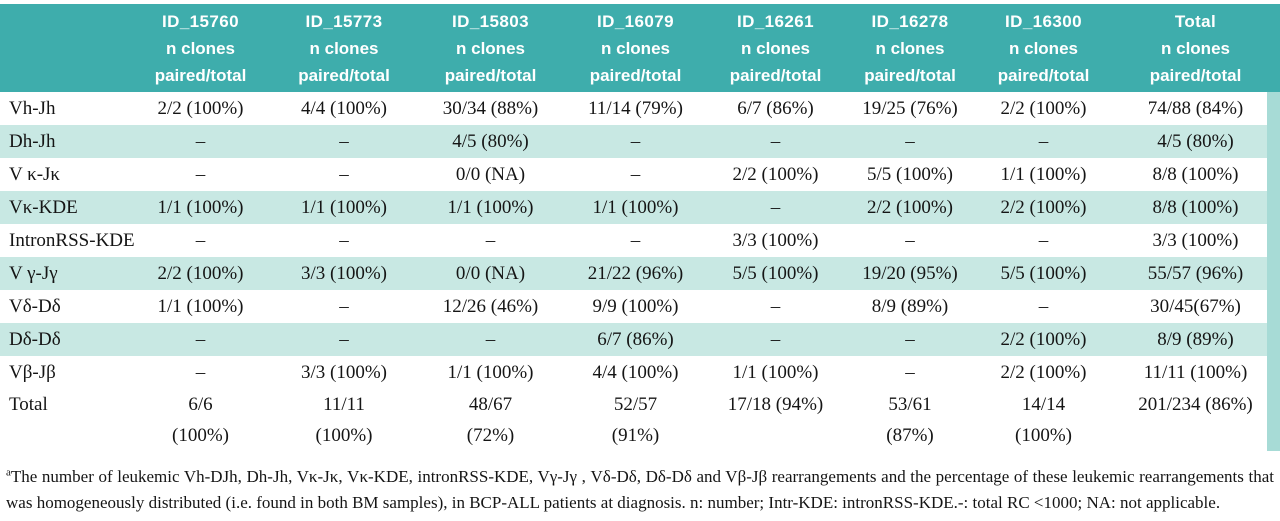 The height and width of the screenshot is (521, 1280). Describe the element at coordinates (635, 435) in the screenshot. I see `table-cell: (91%)` at that location.